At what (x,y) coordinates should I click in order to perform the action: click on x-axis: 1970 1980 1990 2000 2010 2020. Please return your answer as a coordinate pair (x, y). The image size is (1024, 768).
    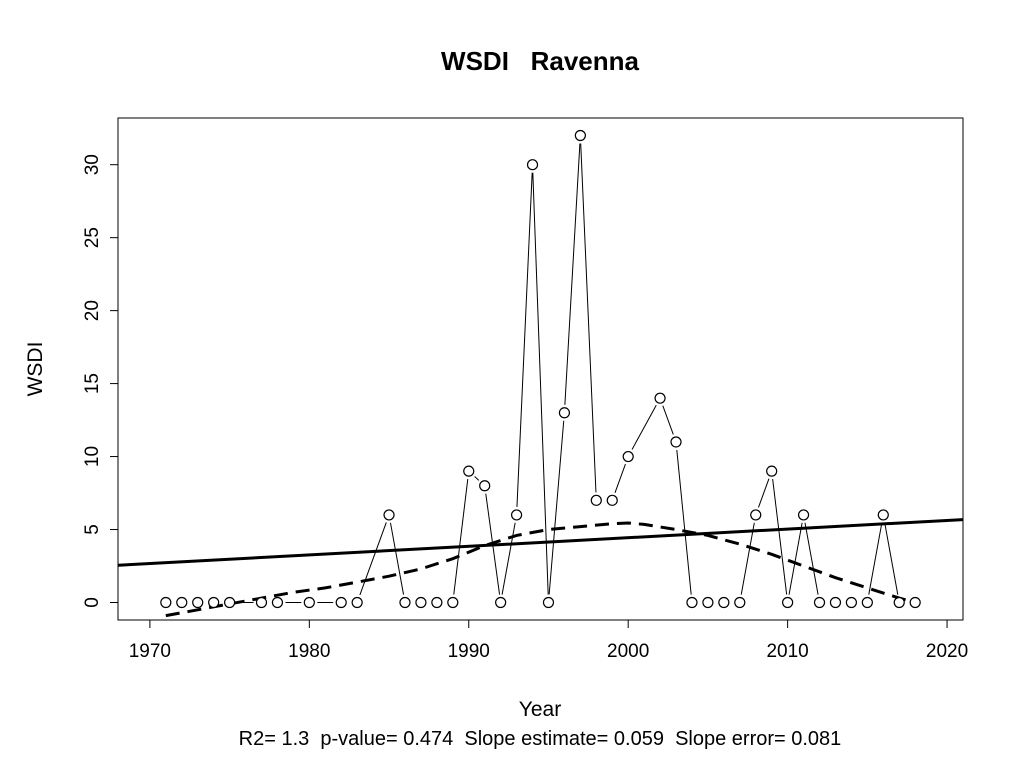
    Looking at the image, I should click on (548, 640).